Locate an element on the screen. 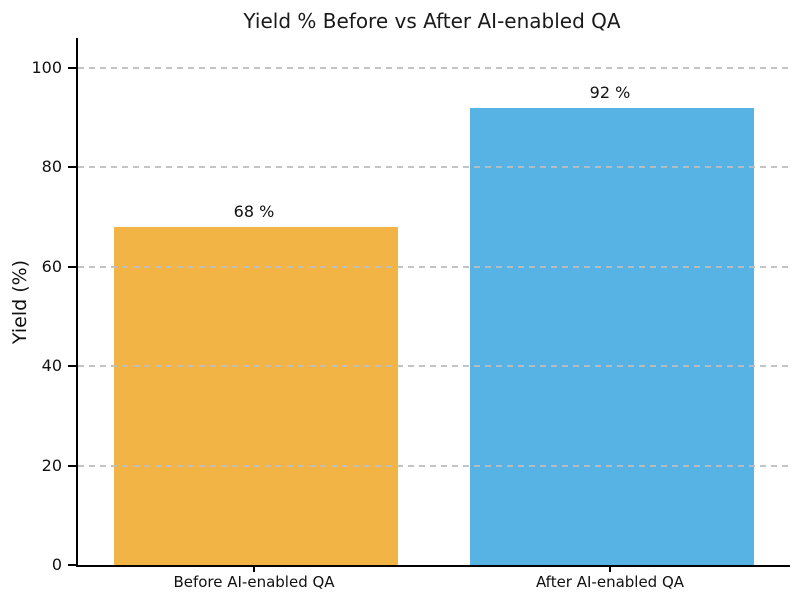 The height and width of the screenshot is (600, 800). chart-title: Yield % Before vs After AI-enabled QA is located at coordinates (432, 21).